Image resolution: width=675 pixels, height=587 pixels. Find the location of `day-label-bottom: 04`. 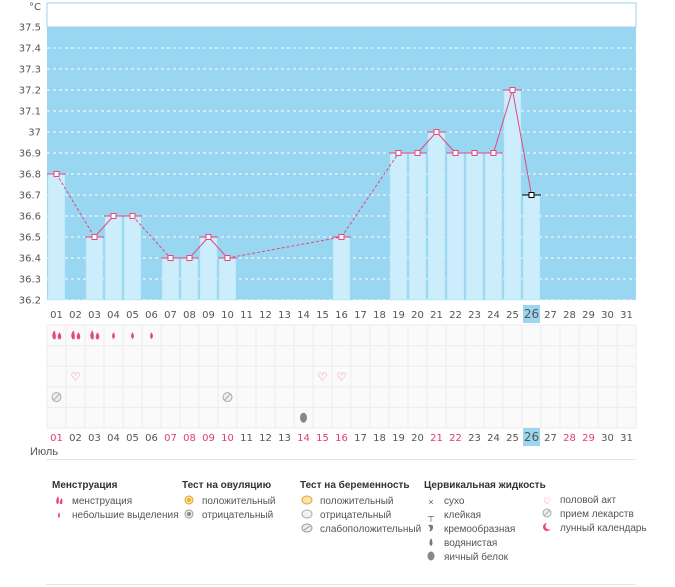

day-label-bottom: 04 is located at coordinates (113, 438).